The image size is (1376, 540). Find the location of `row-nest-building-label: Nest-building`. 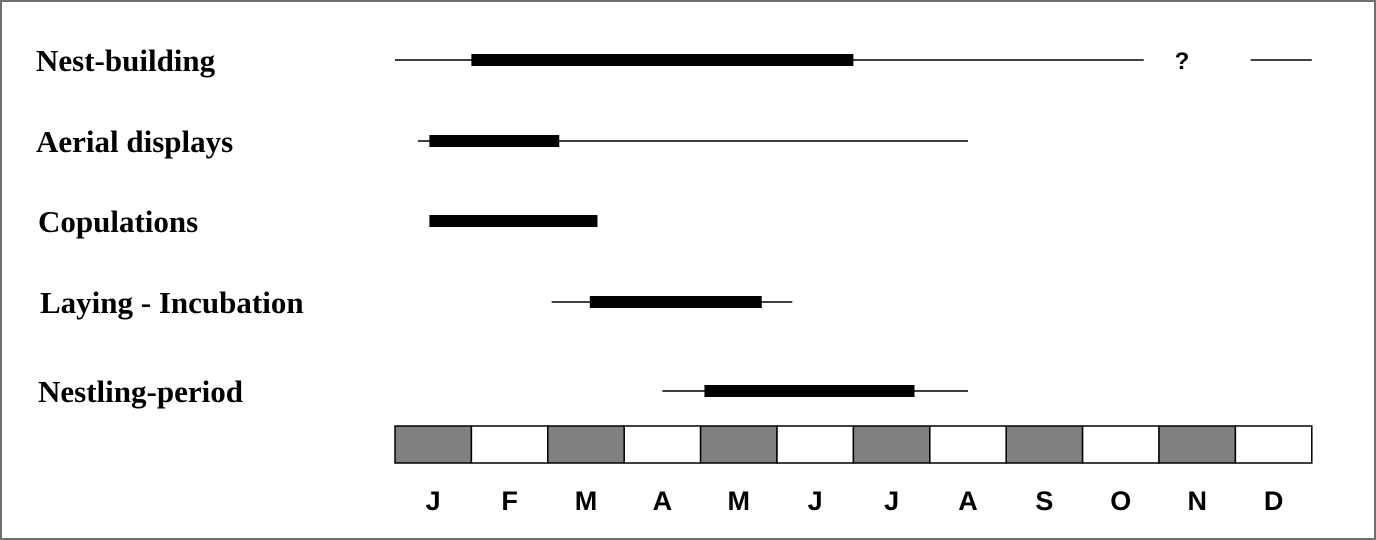

row-nest-building-label: Nest-building is located at coordinates (126, 60).